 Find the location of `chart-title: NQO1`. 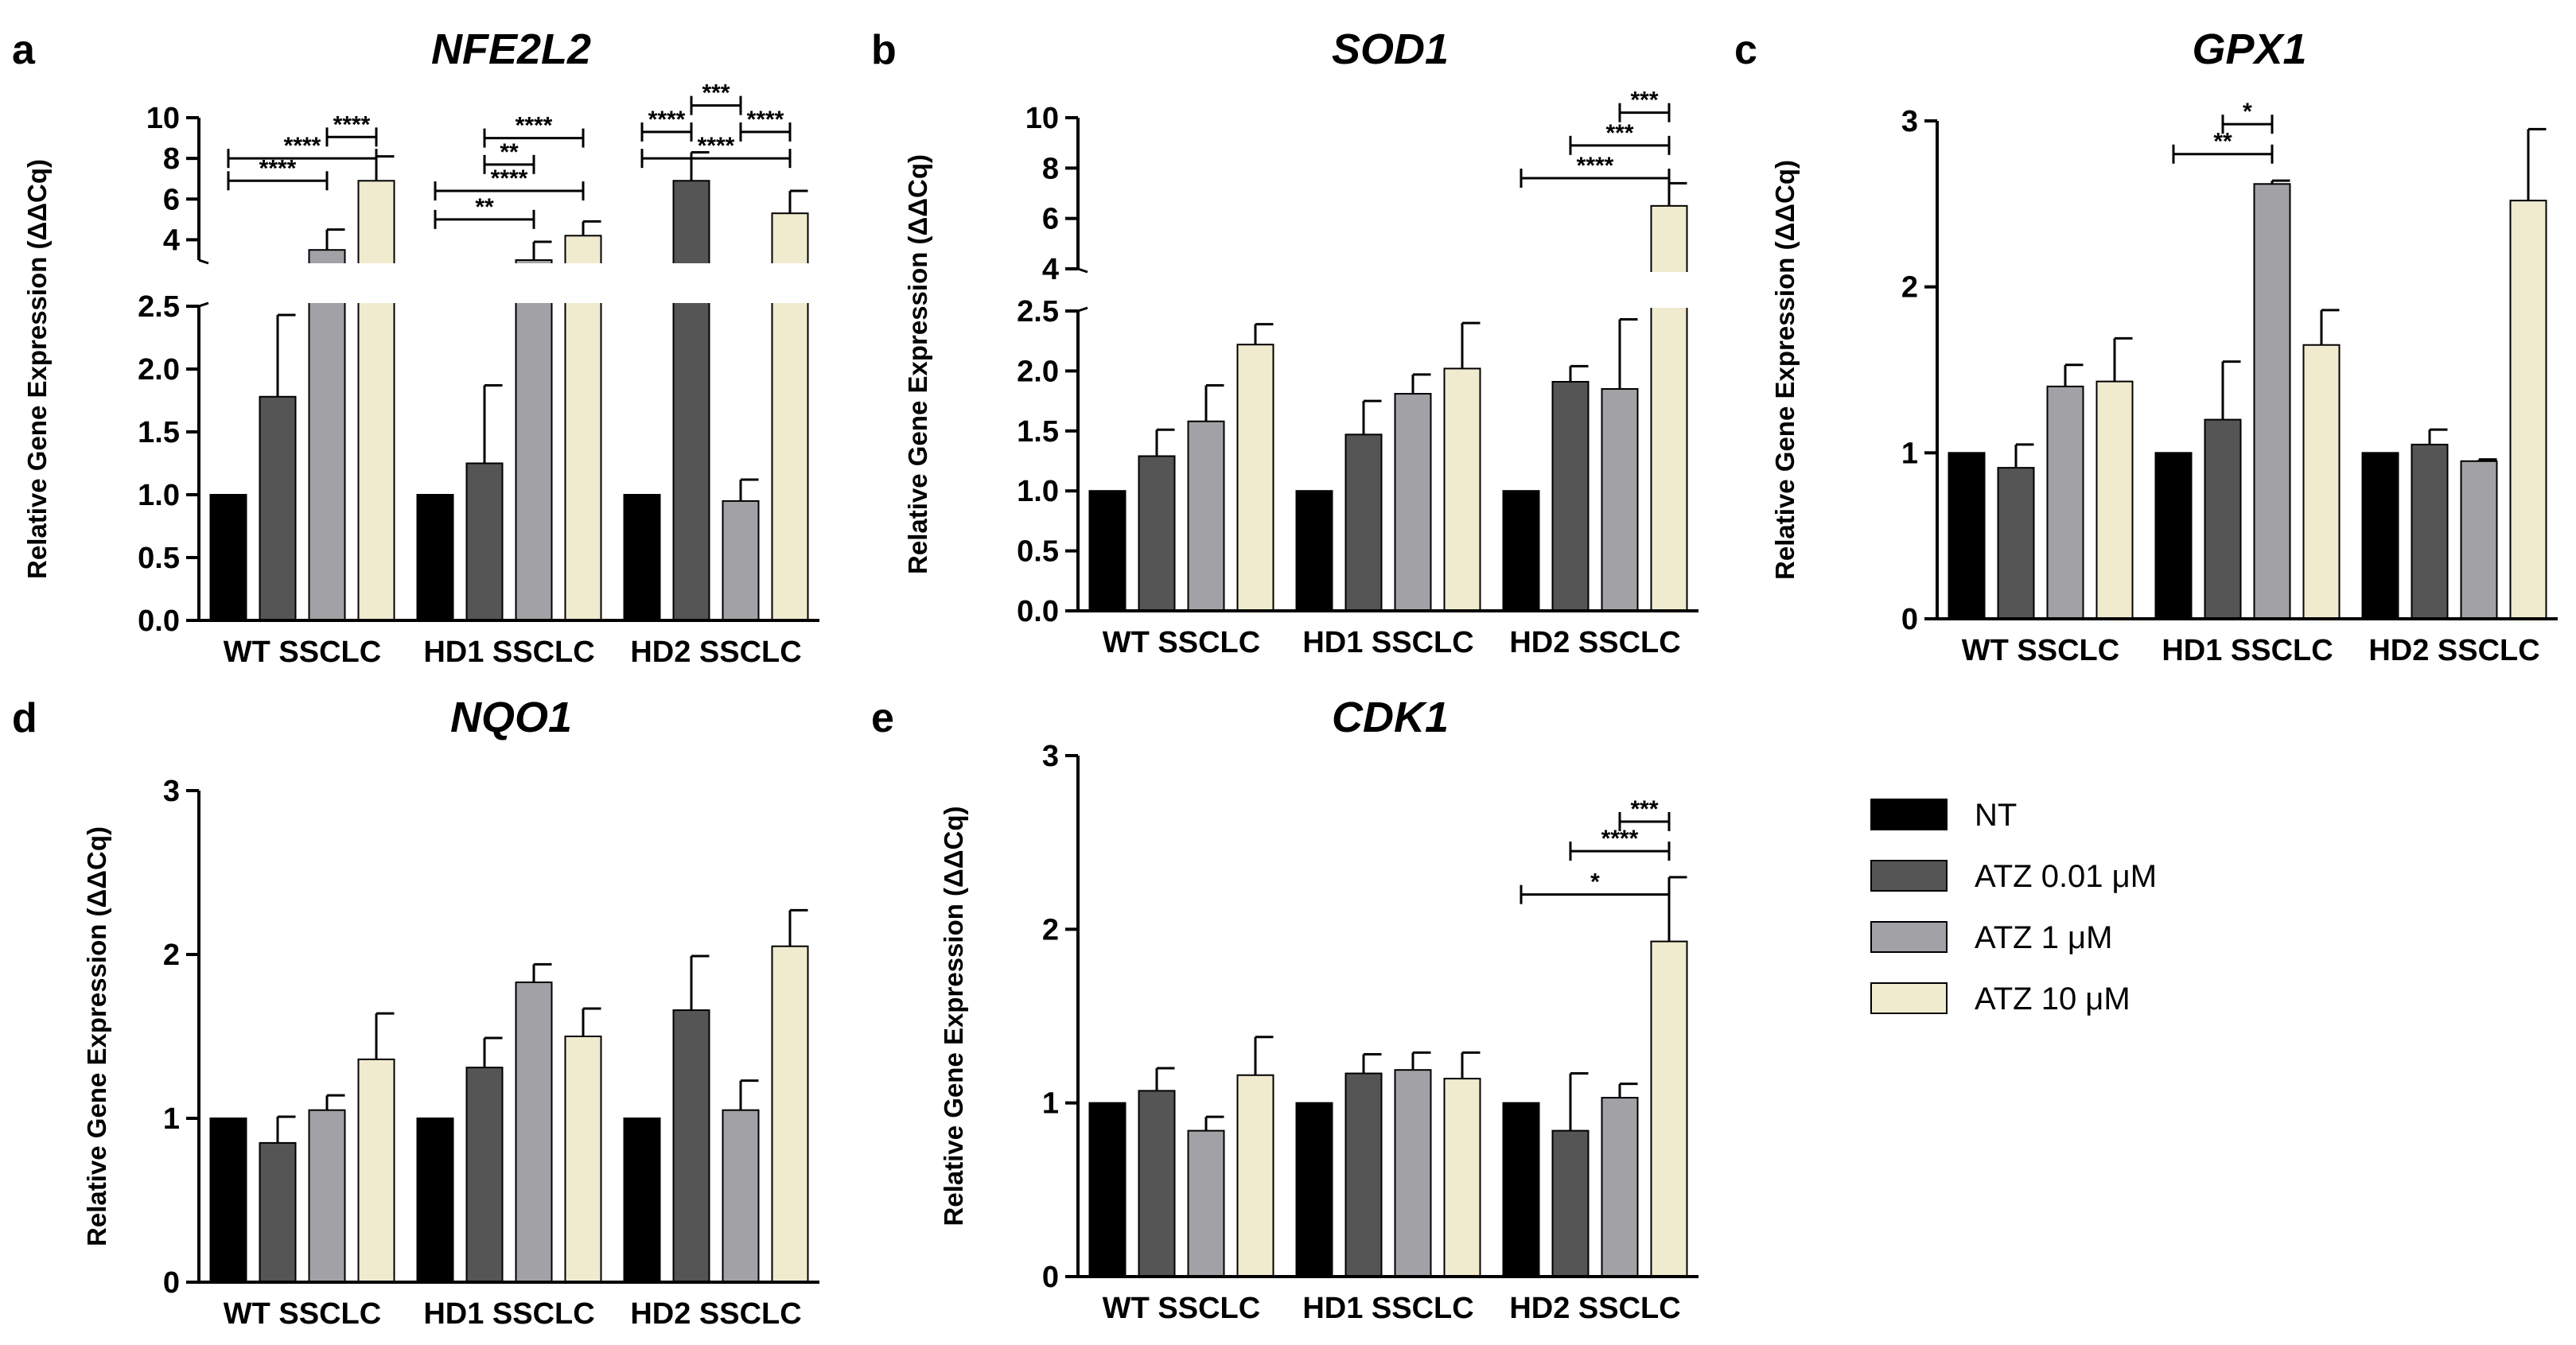

chart-title: NQO1 is located at coordinates (511, 717).